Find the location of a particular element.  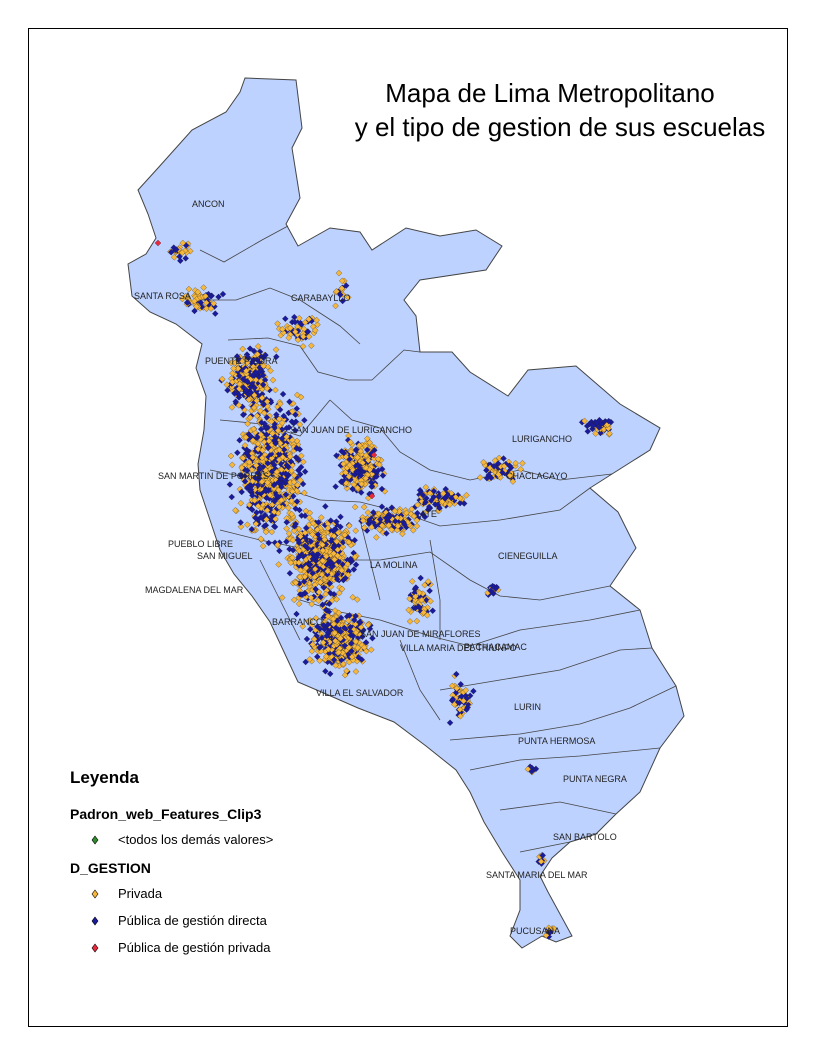

legend-item-label: Pública de gestión directa is located at coordinates (192, 920).